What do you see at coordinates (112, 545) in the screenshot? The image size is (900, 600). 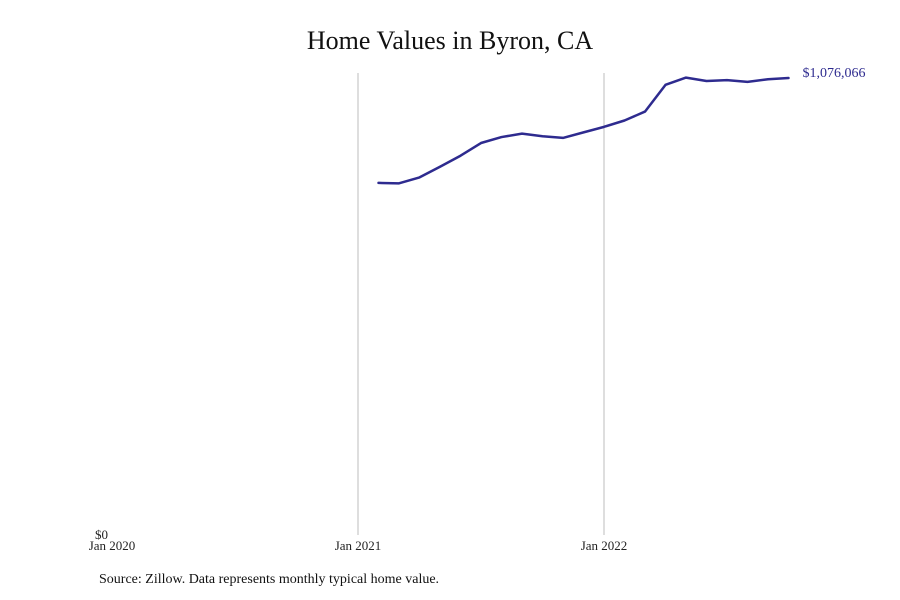 I see `x-tick-label: Jan 2020` at bounding box center [112, 545].